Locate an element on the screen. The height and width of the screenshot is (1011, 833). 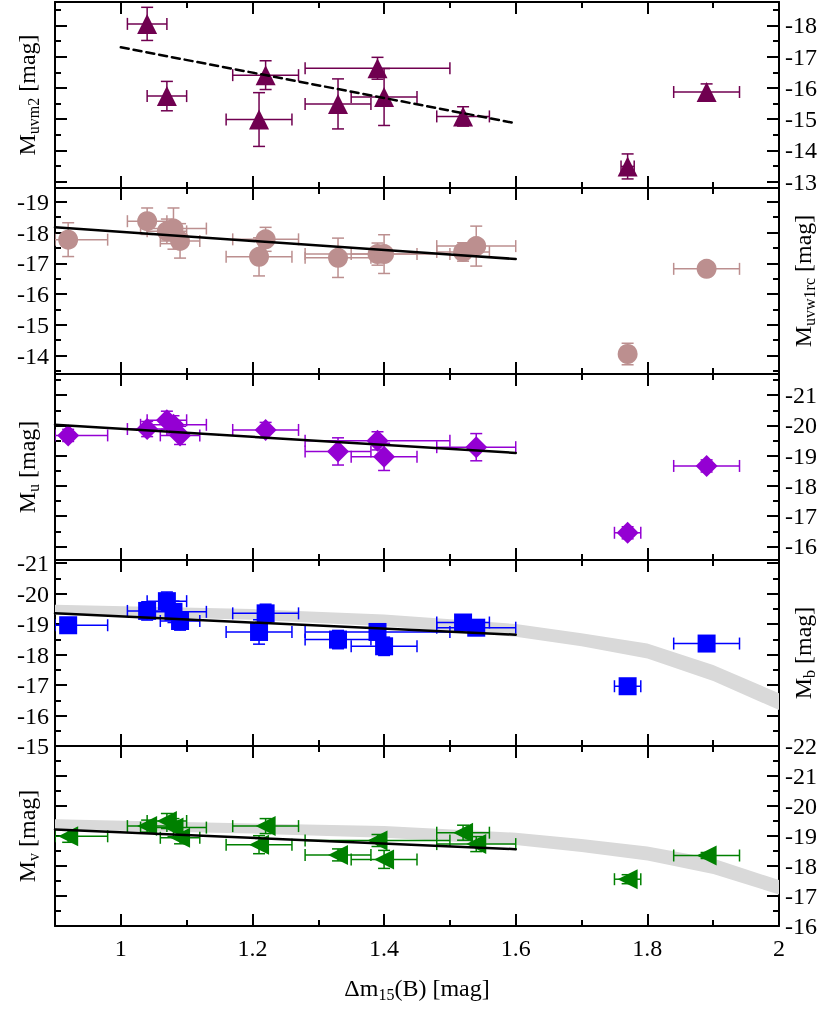
x-tick-label: 2 is located at coordinates (779, 948).